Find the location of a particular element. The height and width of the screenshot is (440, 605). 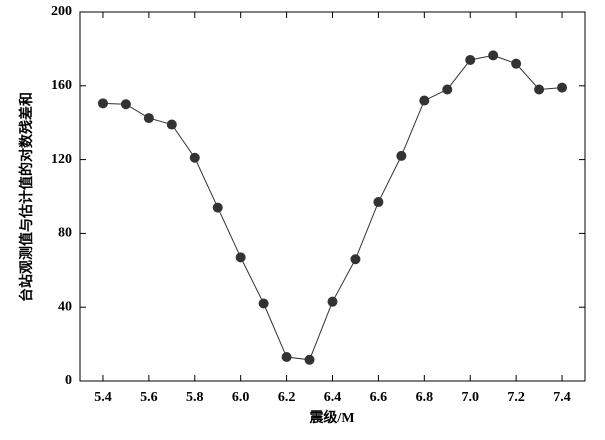

x-tick-label: 5.6 is located at coordinates (149, 397).